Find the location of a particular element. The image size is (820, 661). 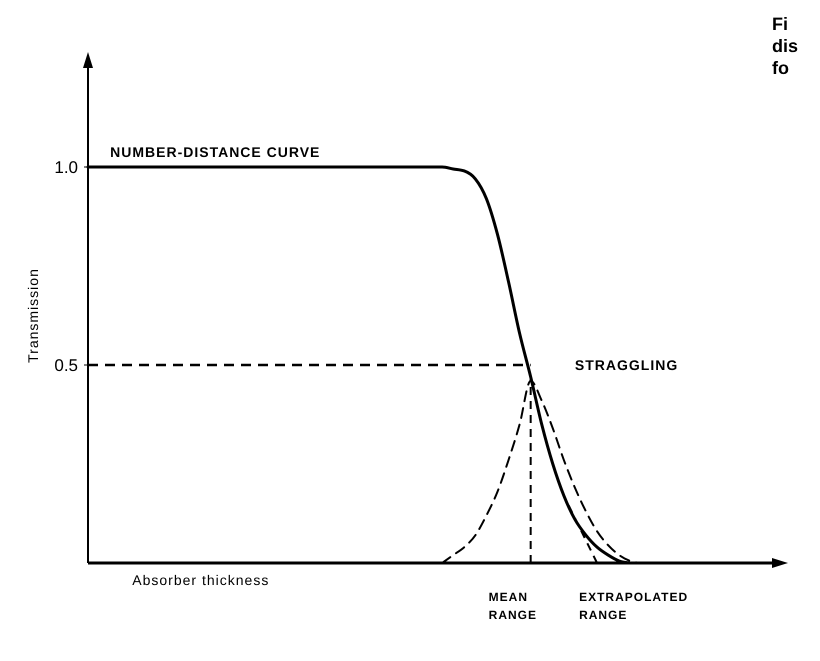

text: MEAN RANGE is located at coordinates (513, 606).